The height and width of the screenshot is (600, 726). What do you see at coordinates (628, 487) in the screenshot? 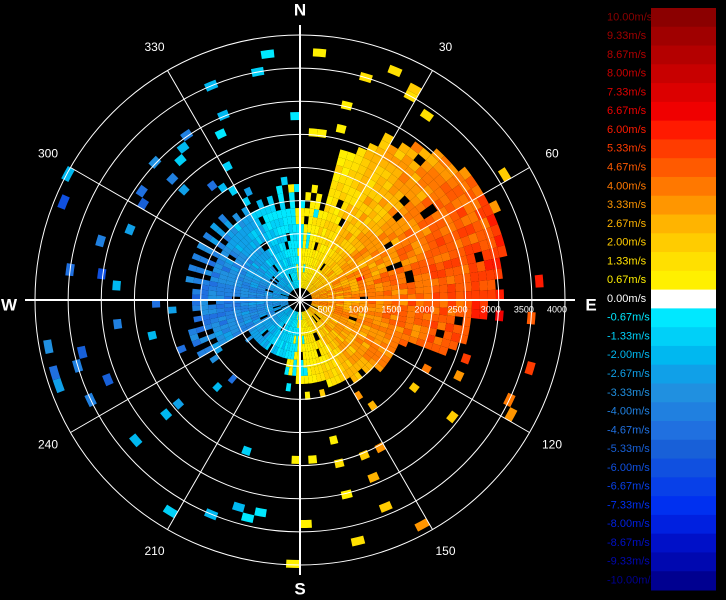
I see `colorbar-label: -6.67m/s` at bounding box center [628, 487].